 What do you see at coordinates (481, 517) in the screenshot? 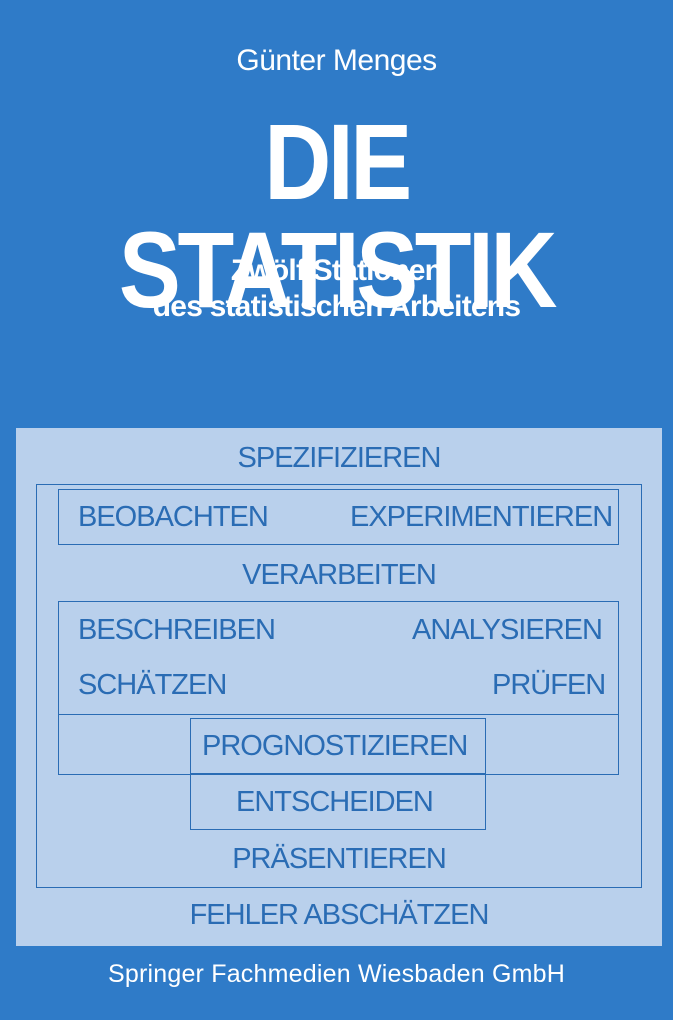
I see `label-experimentieren: EXPERIMENTIEREN` at bounding box center [481, 517].